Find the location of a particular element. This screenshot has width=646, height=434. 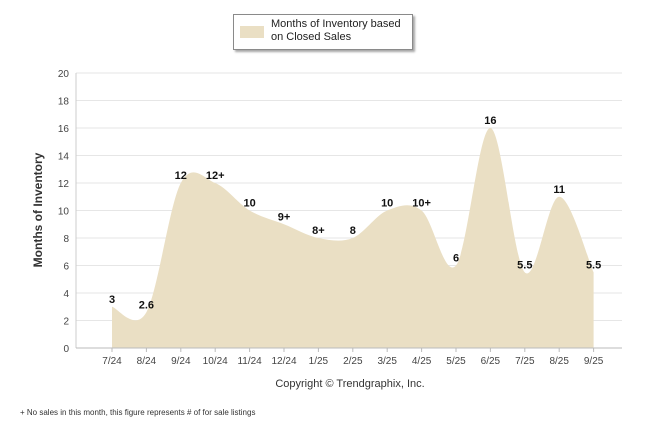

data-label: 2.6 is located at coordinates (146, 305).